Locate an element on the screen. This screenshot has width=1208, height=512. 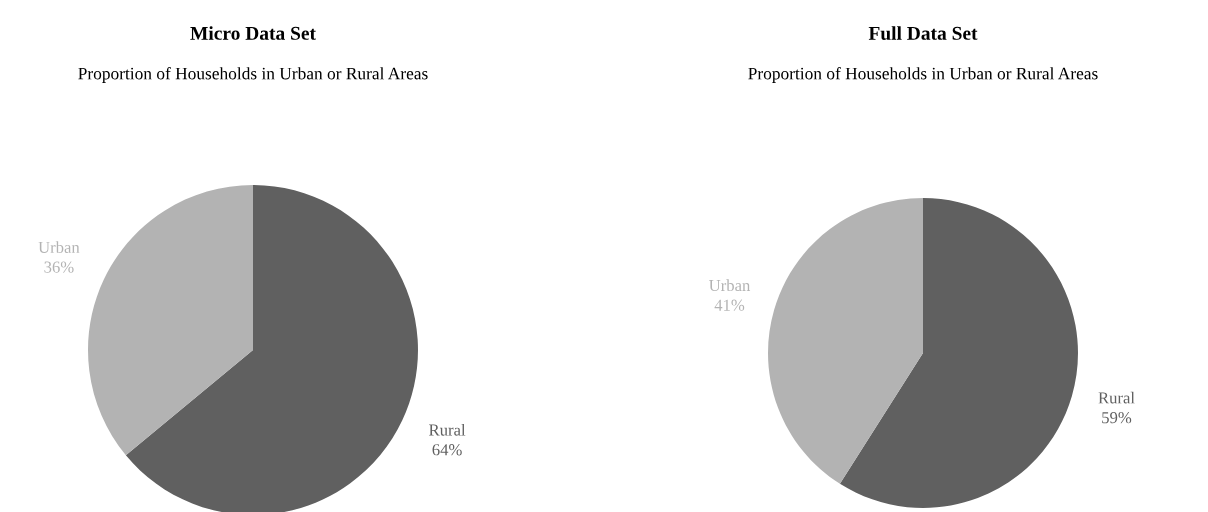
data-label: 36% is located at coordinates (59, 267).